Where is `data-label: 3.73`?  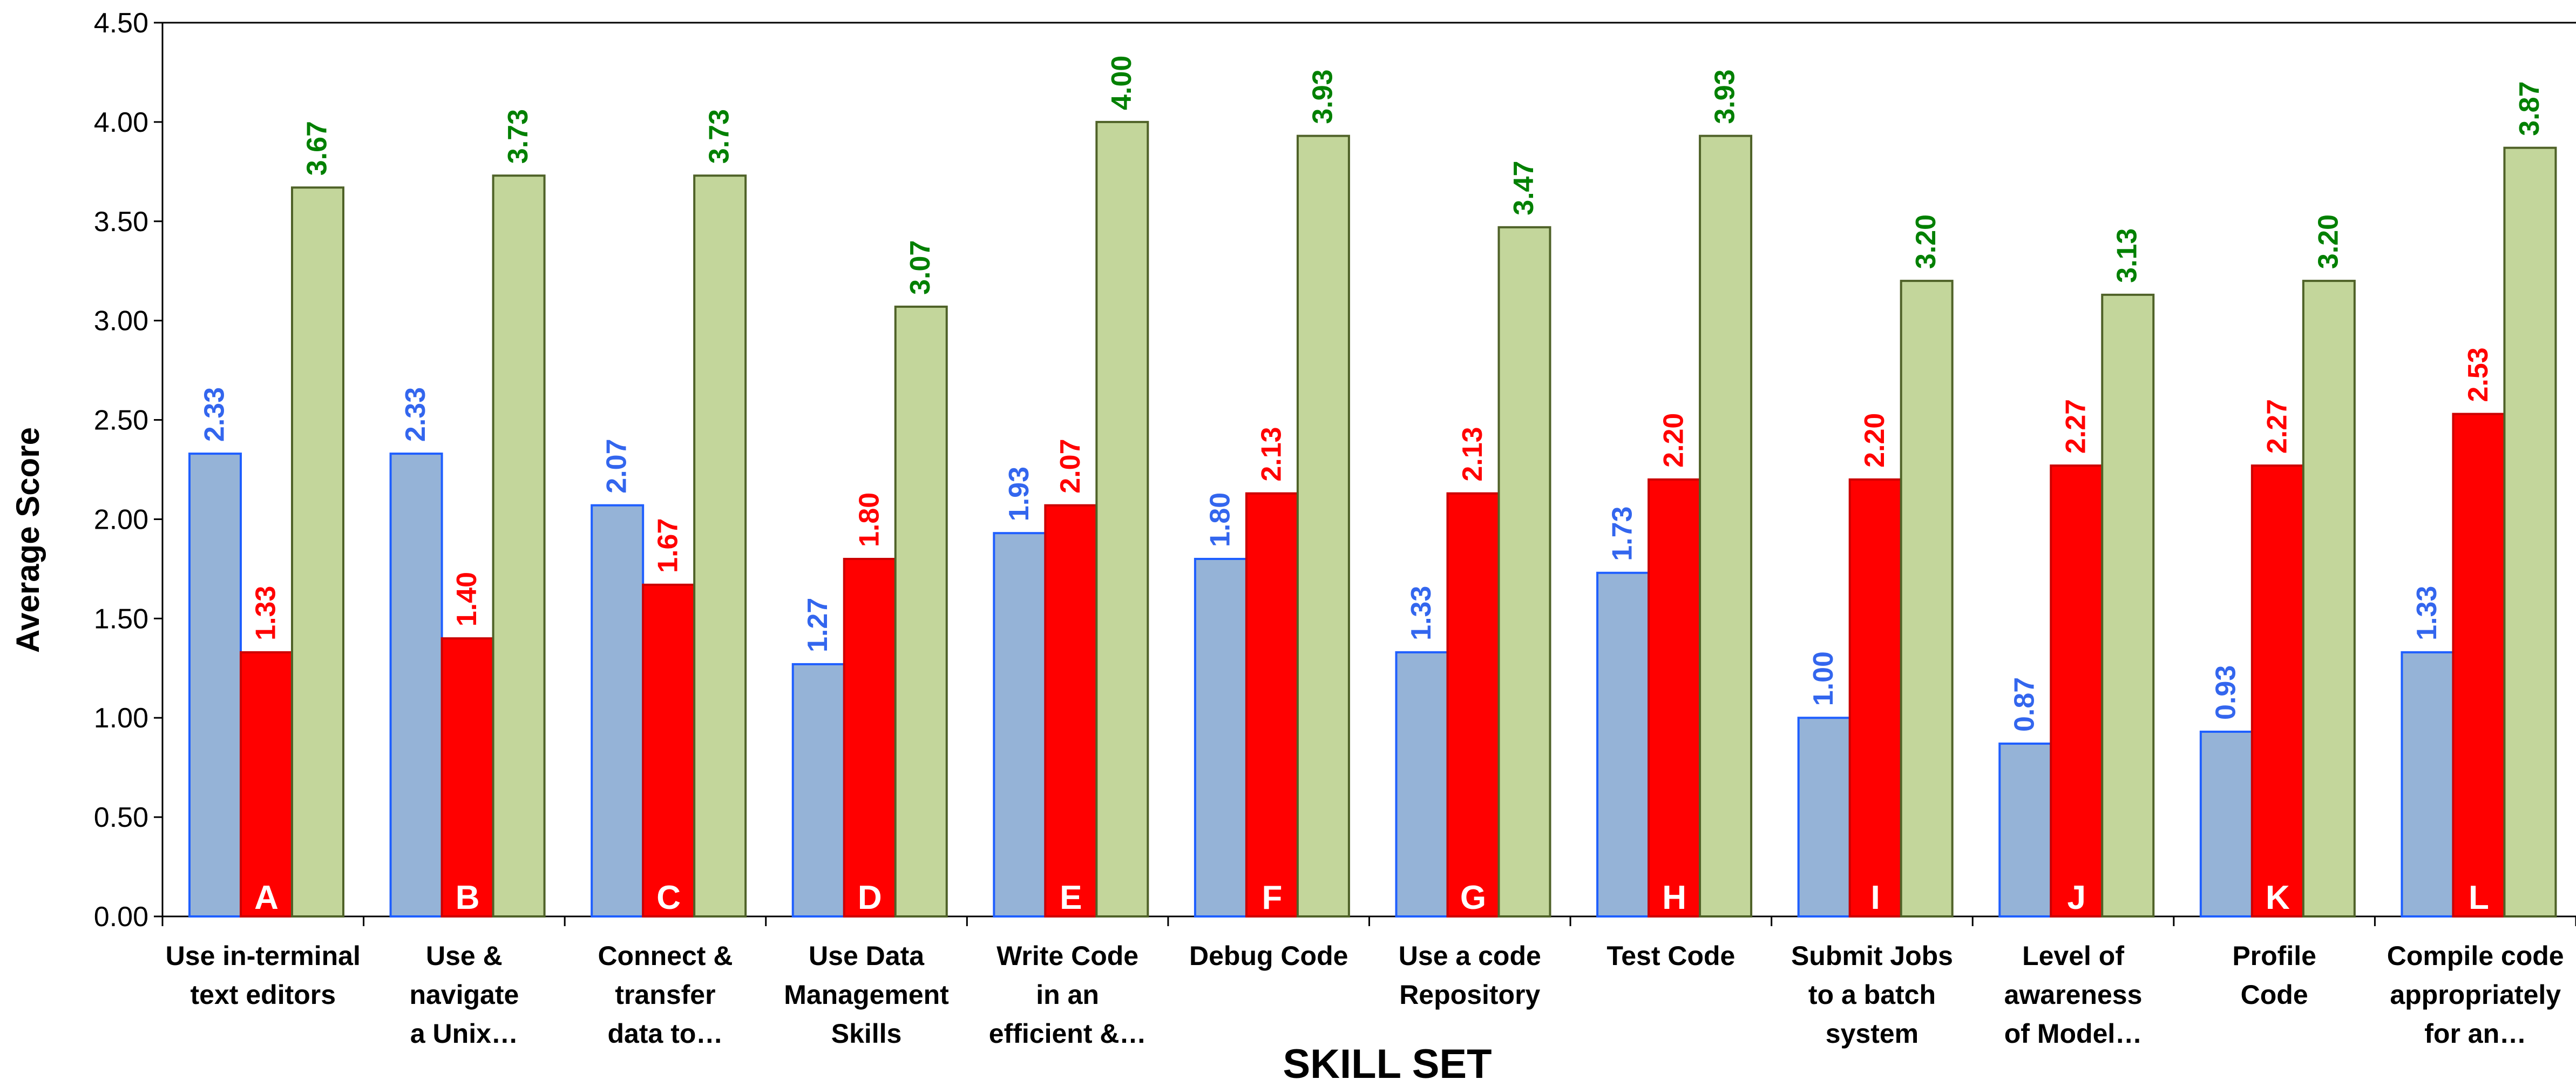 data-label: 3.73 is located at coordinates (518, 136).